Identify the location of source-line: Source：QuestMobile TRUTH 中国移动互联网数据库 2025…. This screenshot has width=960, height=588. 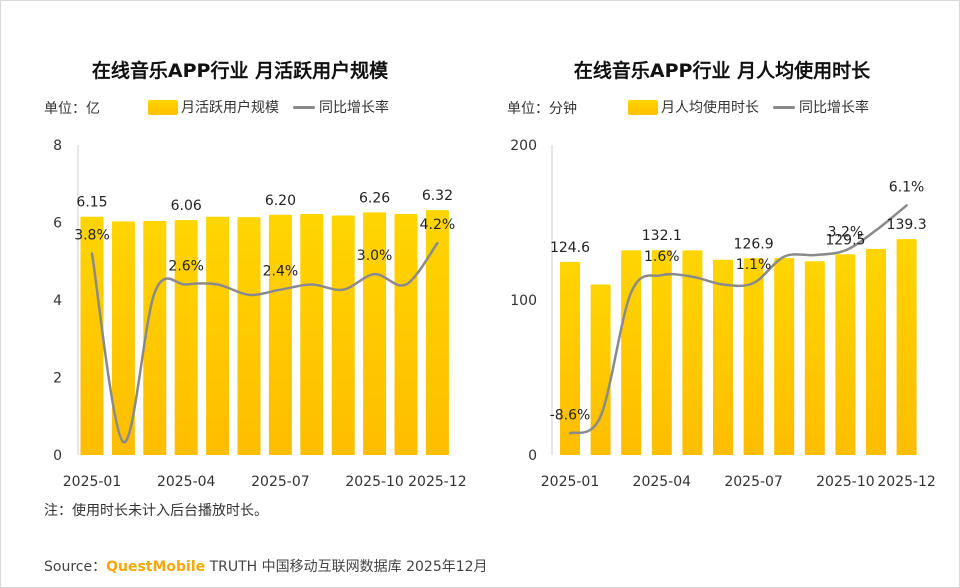
(266, 566).